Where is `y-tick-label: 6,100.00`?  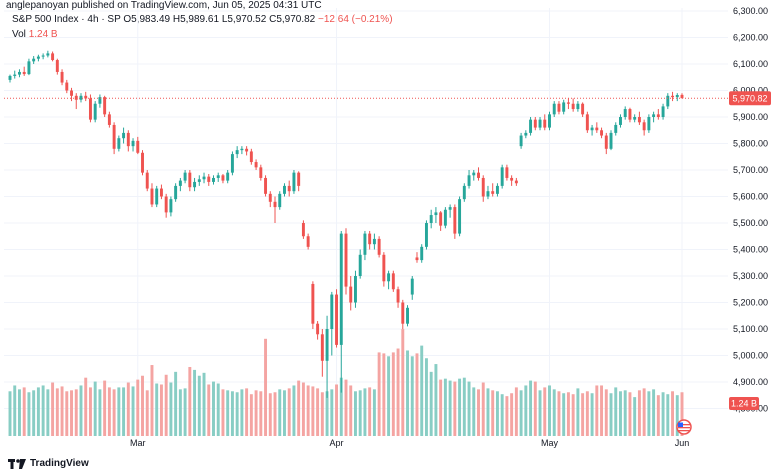
y-tick-label: 6,100.00 is located at coordinates (750, 64).